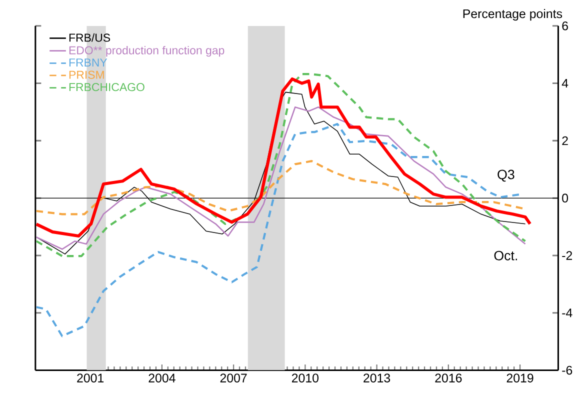  I want to click on y-tick-label: 4, so click(565, 83).